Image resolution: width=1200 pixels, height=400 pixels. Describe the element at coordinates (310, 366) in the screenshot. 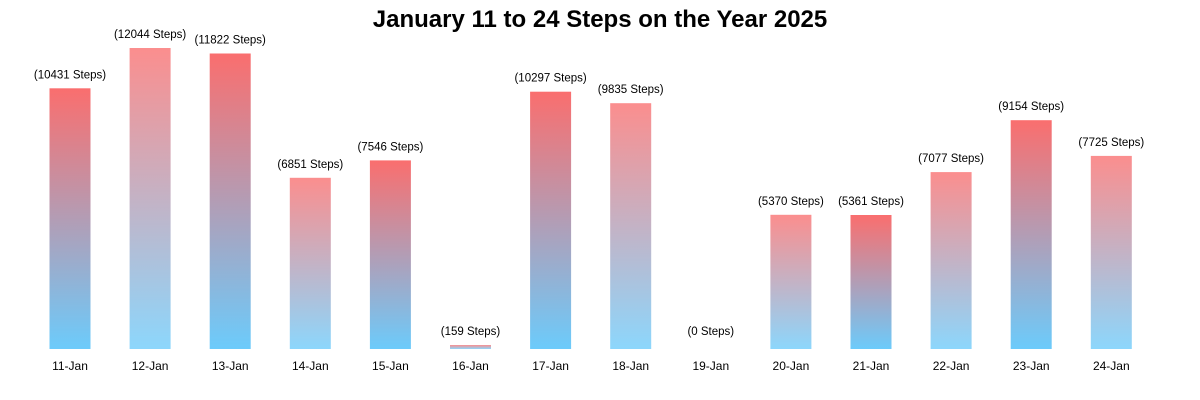

I see `category-label-14-Jan: 14-Jan` at that location.